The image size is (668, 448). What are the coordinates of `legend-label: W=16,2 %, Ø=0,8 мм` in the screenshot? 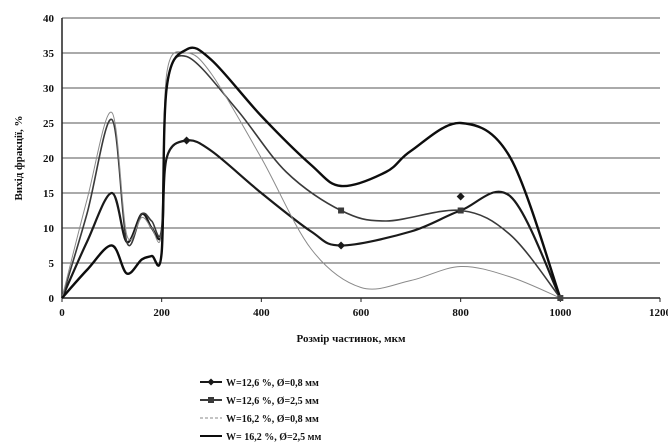 It's located at (272, 419).